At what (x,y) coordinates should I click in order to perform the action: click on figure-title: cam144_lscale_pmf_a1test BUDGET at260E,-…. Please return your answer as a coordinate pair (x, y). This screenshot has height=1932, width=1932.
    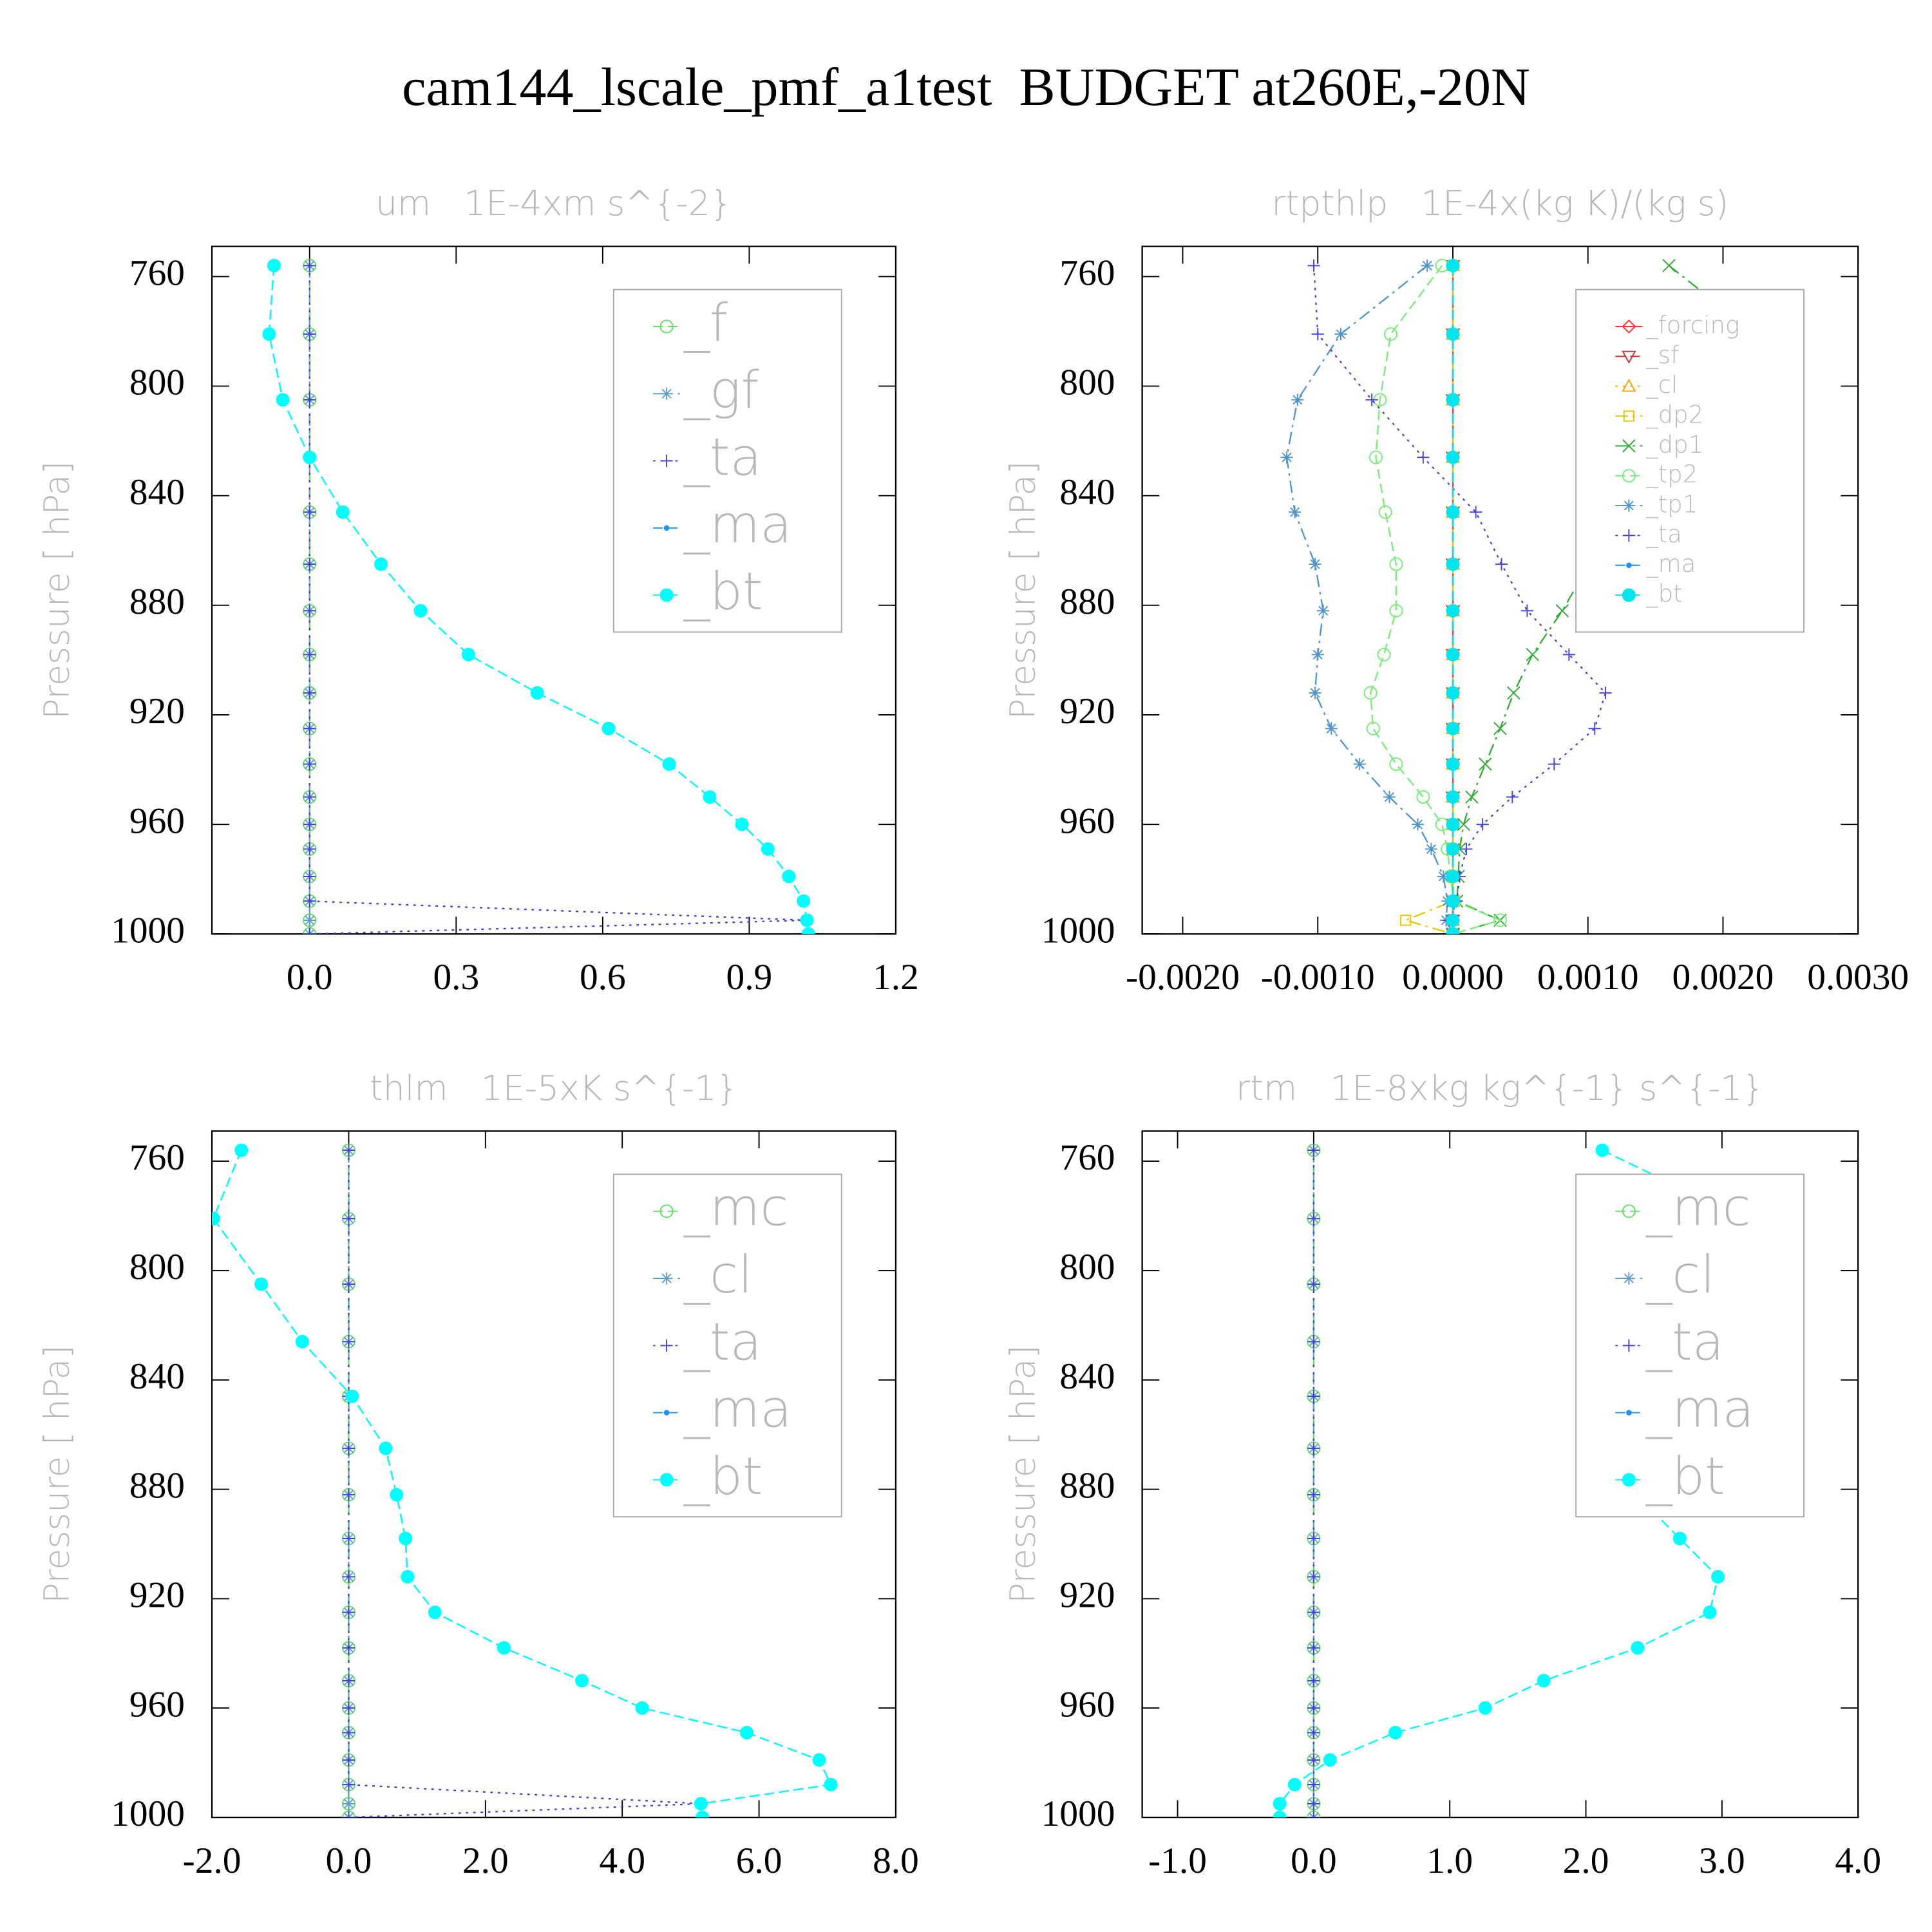
    Looking at the image, I should click on (966, 87).